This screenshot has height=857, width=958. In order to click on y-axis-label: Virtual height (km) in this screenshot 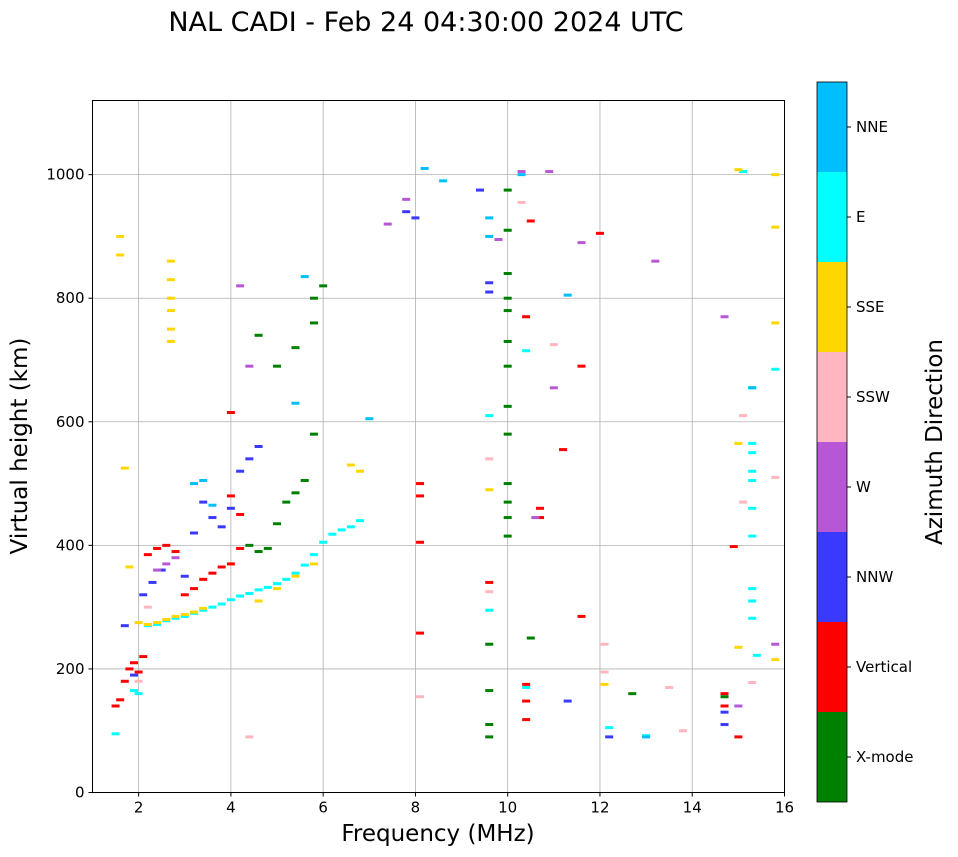, I will do `click(20, 446)`.